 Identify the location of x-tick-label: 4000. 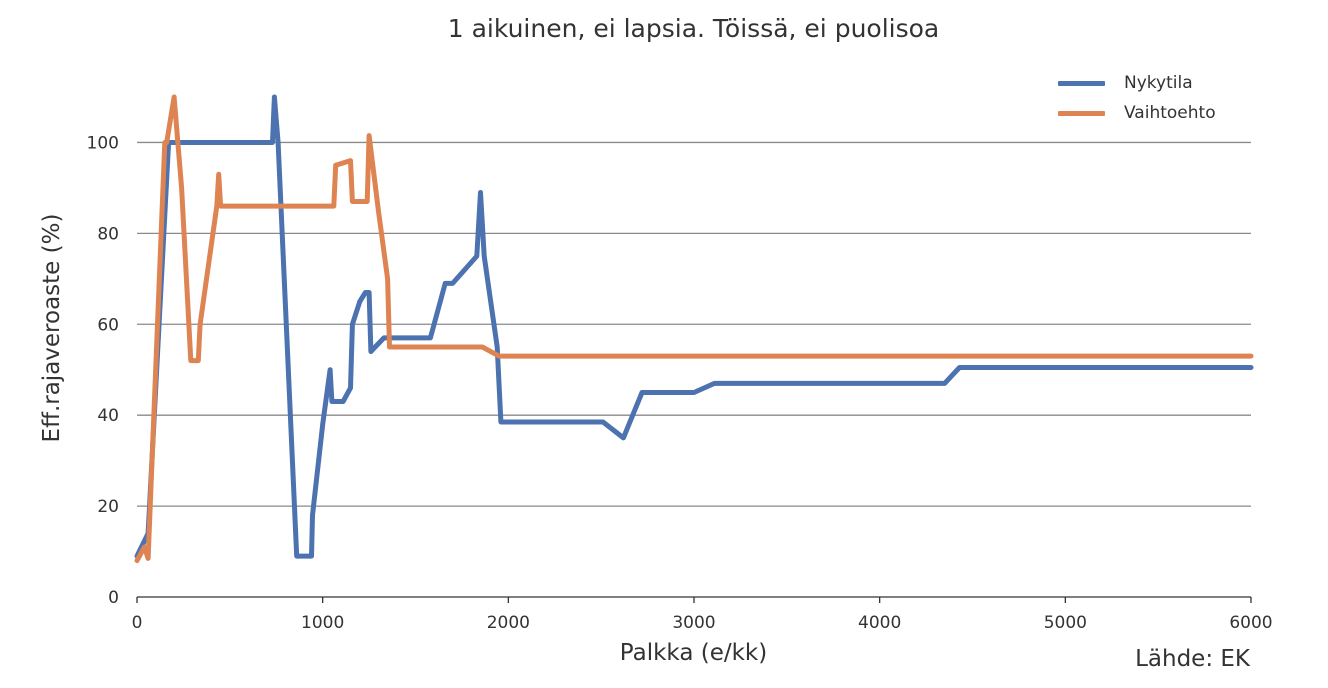
(879, 623).